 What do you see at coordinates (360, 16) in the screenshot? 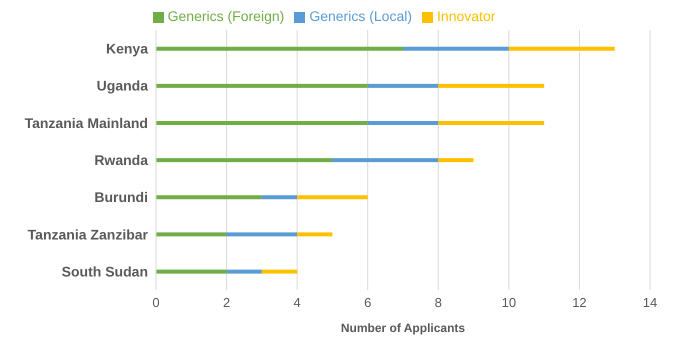
I see `legend-label: Generics (Local)` at bounding box center [360, 16].